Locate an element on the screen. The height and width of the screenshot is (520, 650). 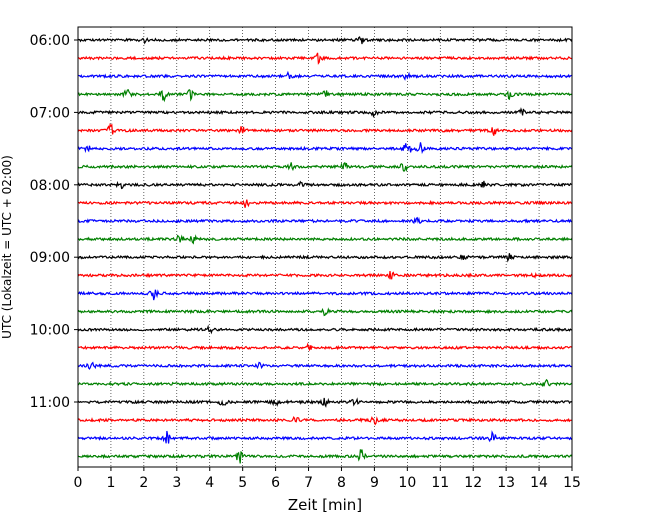
x-tick-label: 12 is located at coordinates (473, 483).